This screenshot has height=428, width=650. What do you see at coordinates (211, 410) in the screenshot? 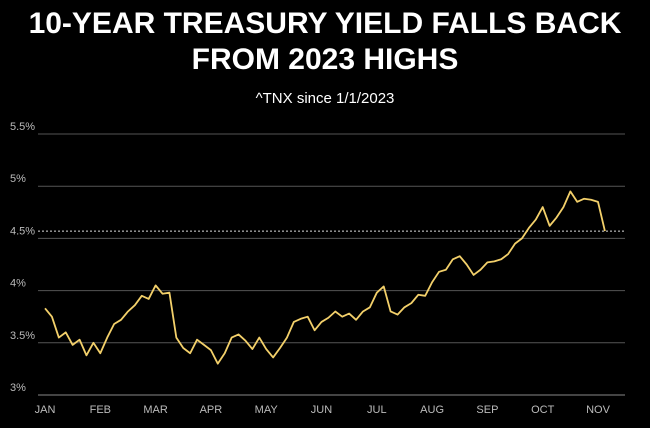
I see `x-tick-label: APR` at bounding box center [211, 410].